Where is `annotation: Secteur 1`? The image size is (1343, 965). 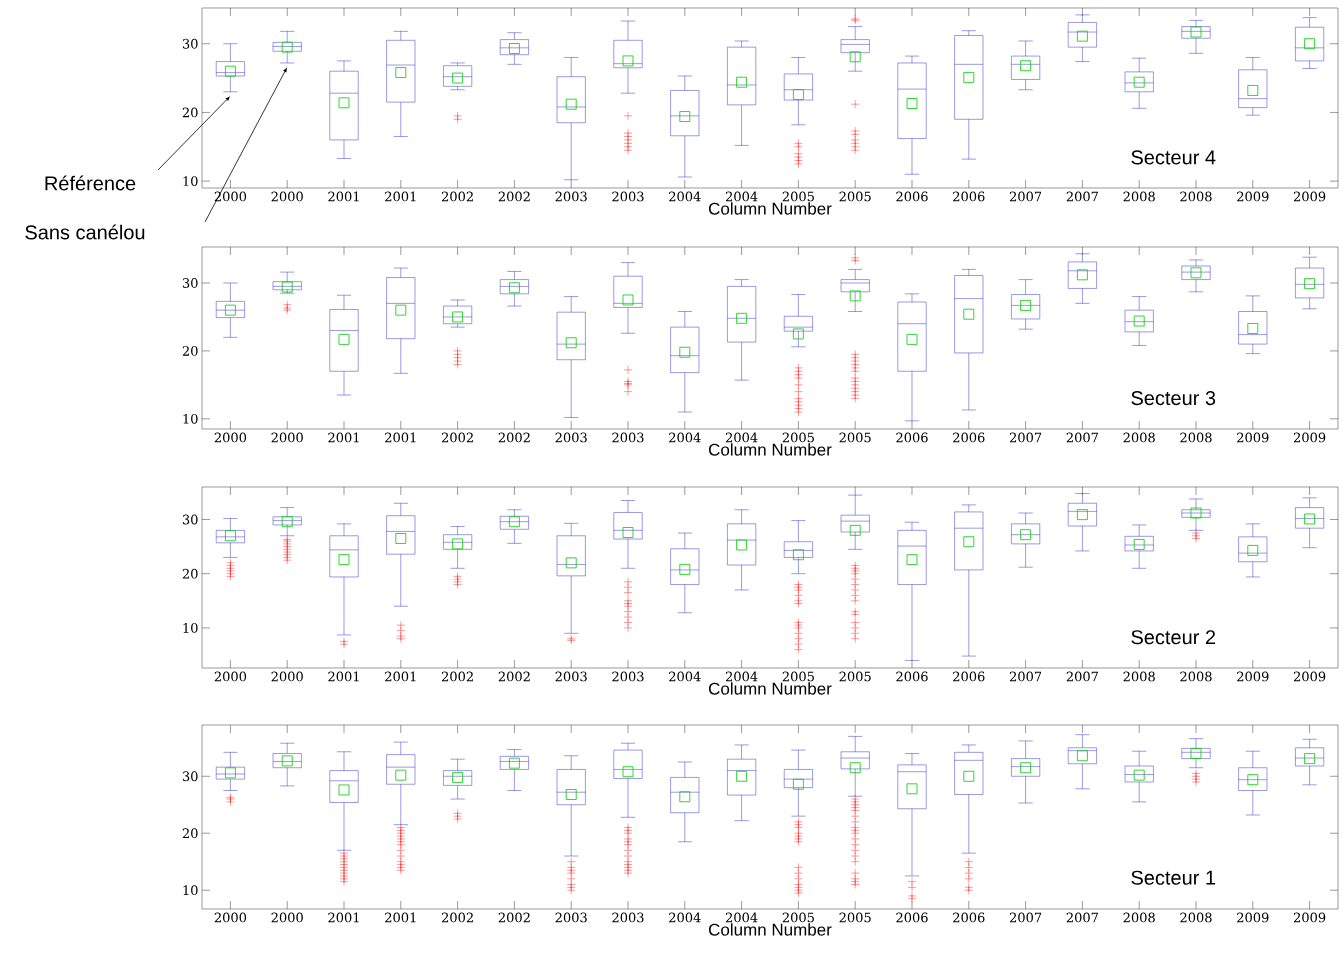 annotation: Secteur 1 is located at coordinates (1173, 877).